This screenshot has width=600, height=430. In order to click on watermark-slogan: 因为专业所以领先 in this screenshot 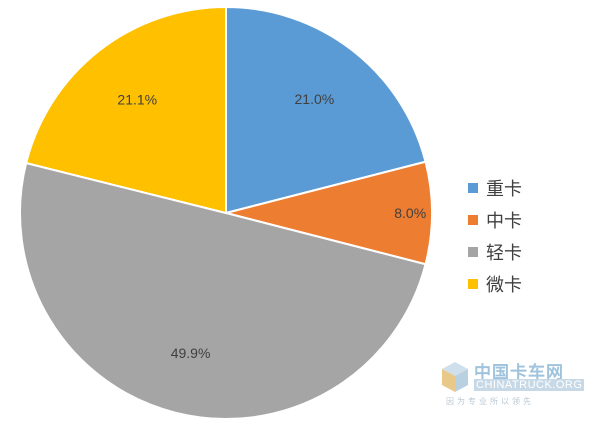, I will do `click(490, 401)`.